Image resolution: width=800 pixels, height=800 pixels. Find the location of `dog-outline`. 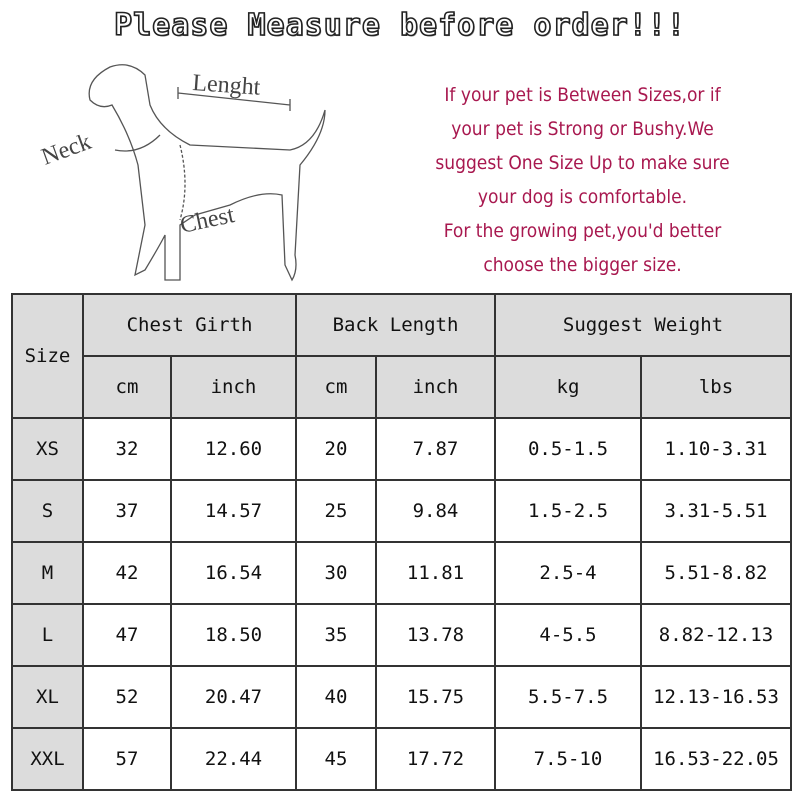

dog-outline is located at coordinates (207, 173).